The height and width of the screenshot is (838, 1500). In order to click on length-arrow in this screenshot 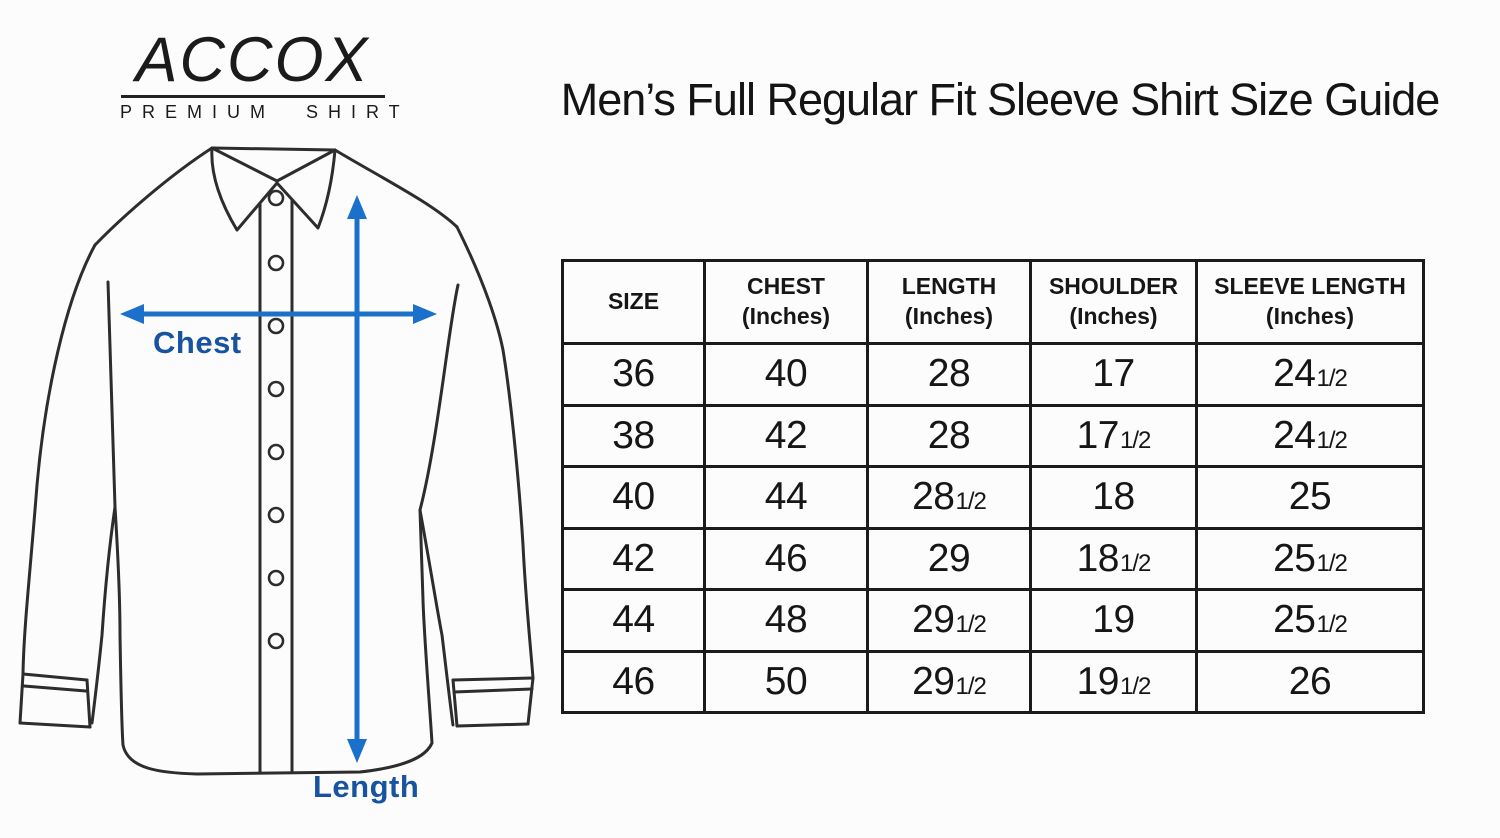, I will do `click(357, 479)`.